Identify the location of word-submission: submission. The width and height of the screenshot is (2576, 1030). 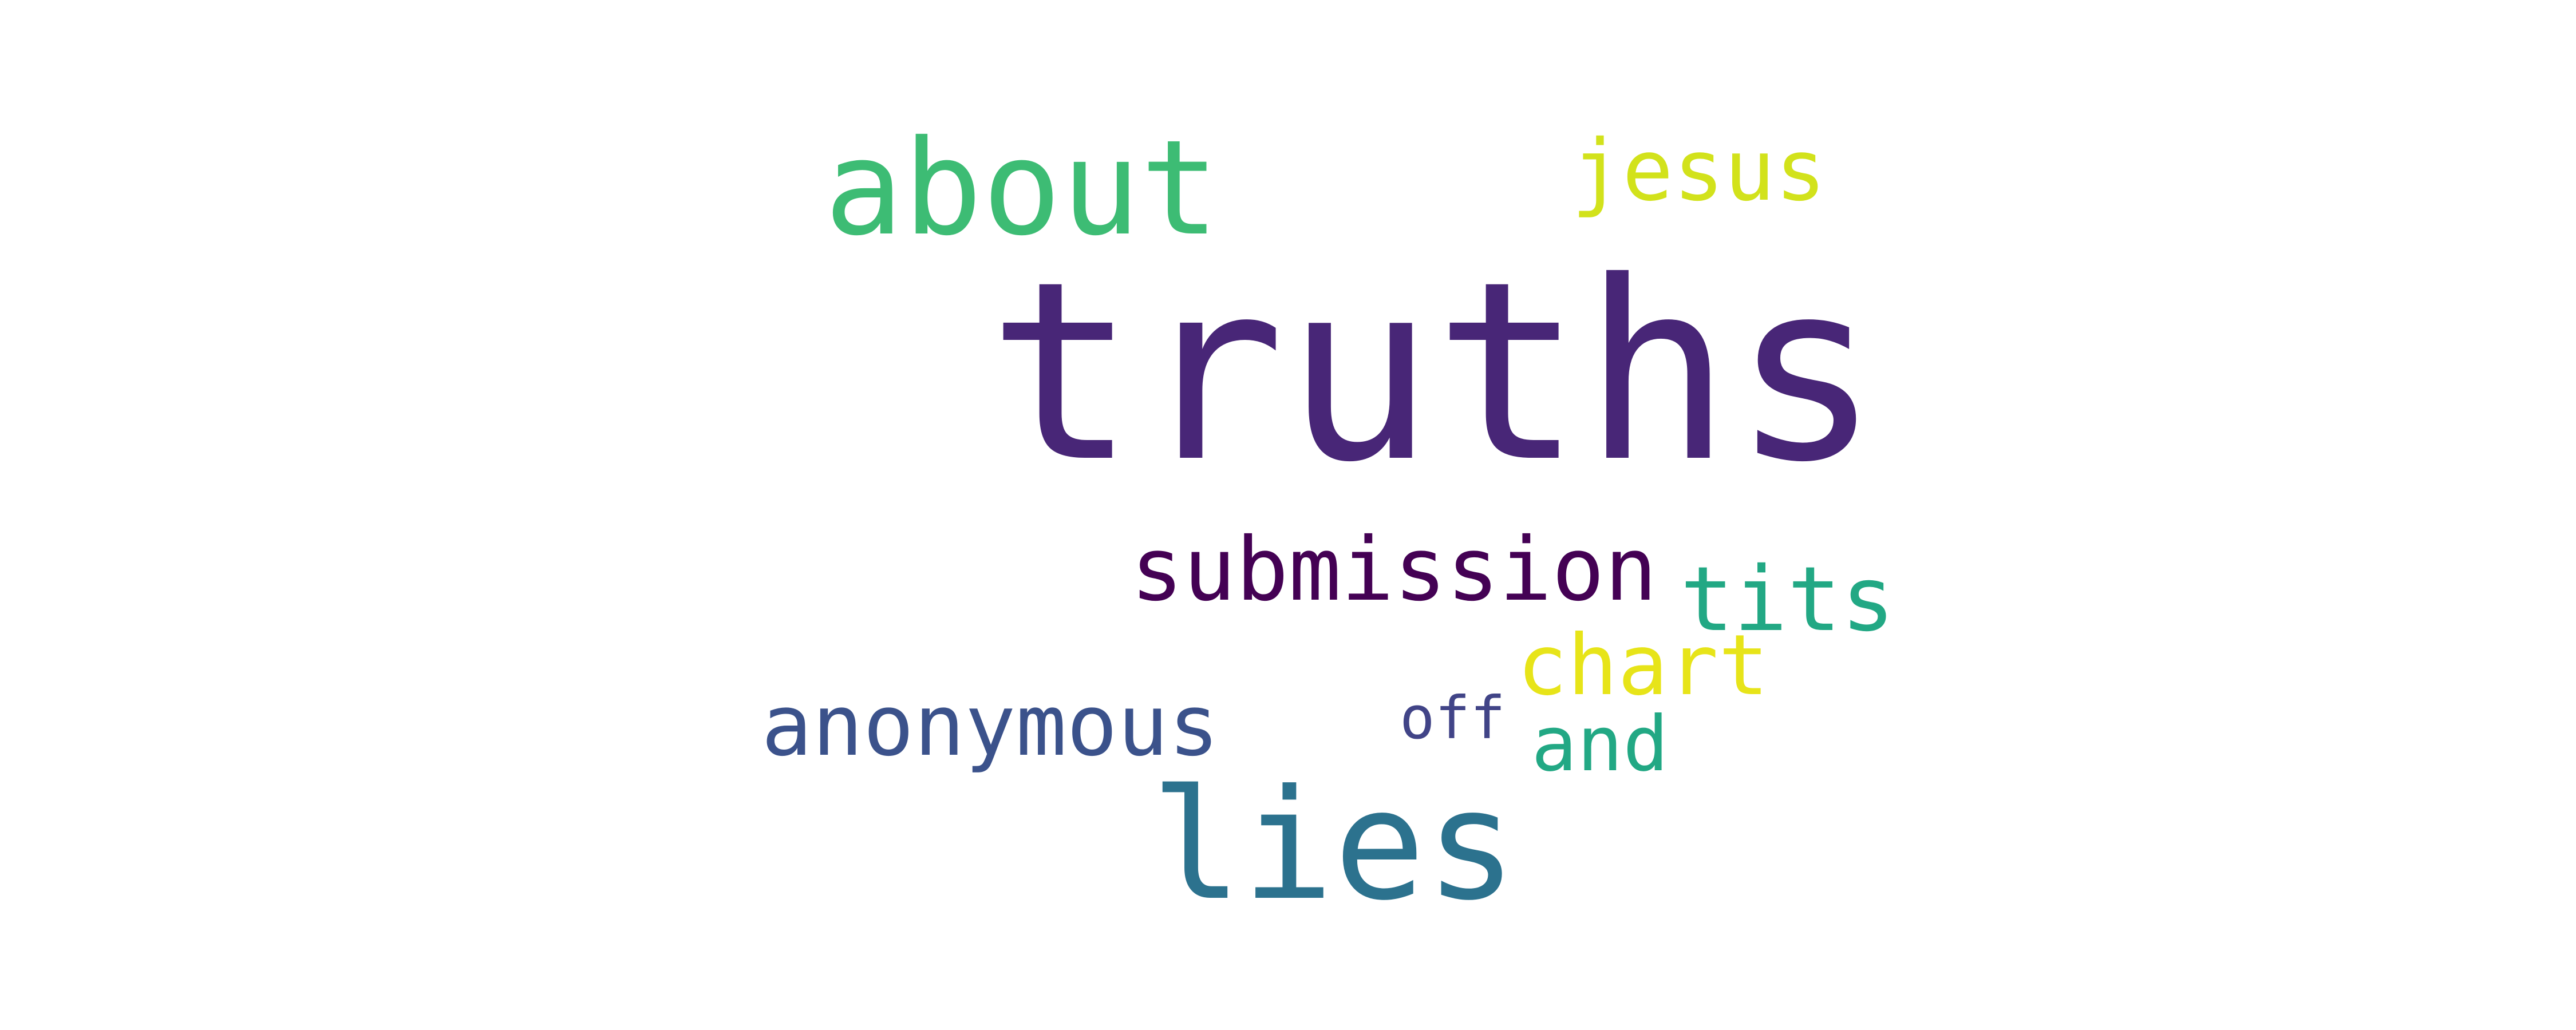
(1394, 570).